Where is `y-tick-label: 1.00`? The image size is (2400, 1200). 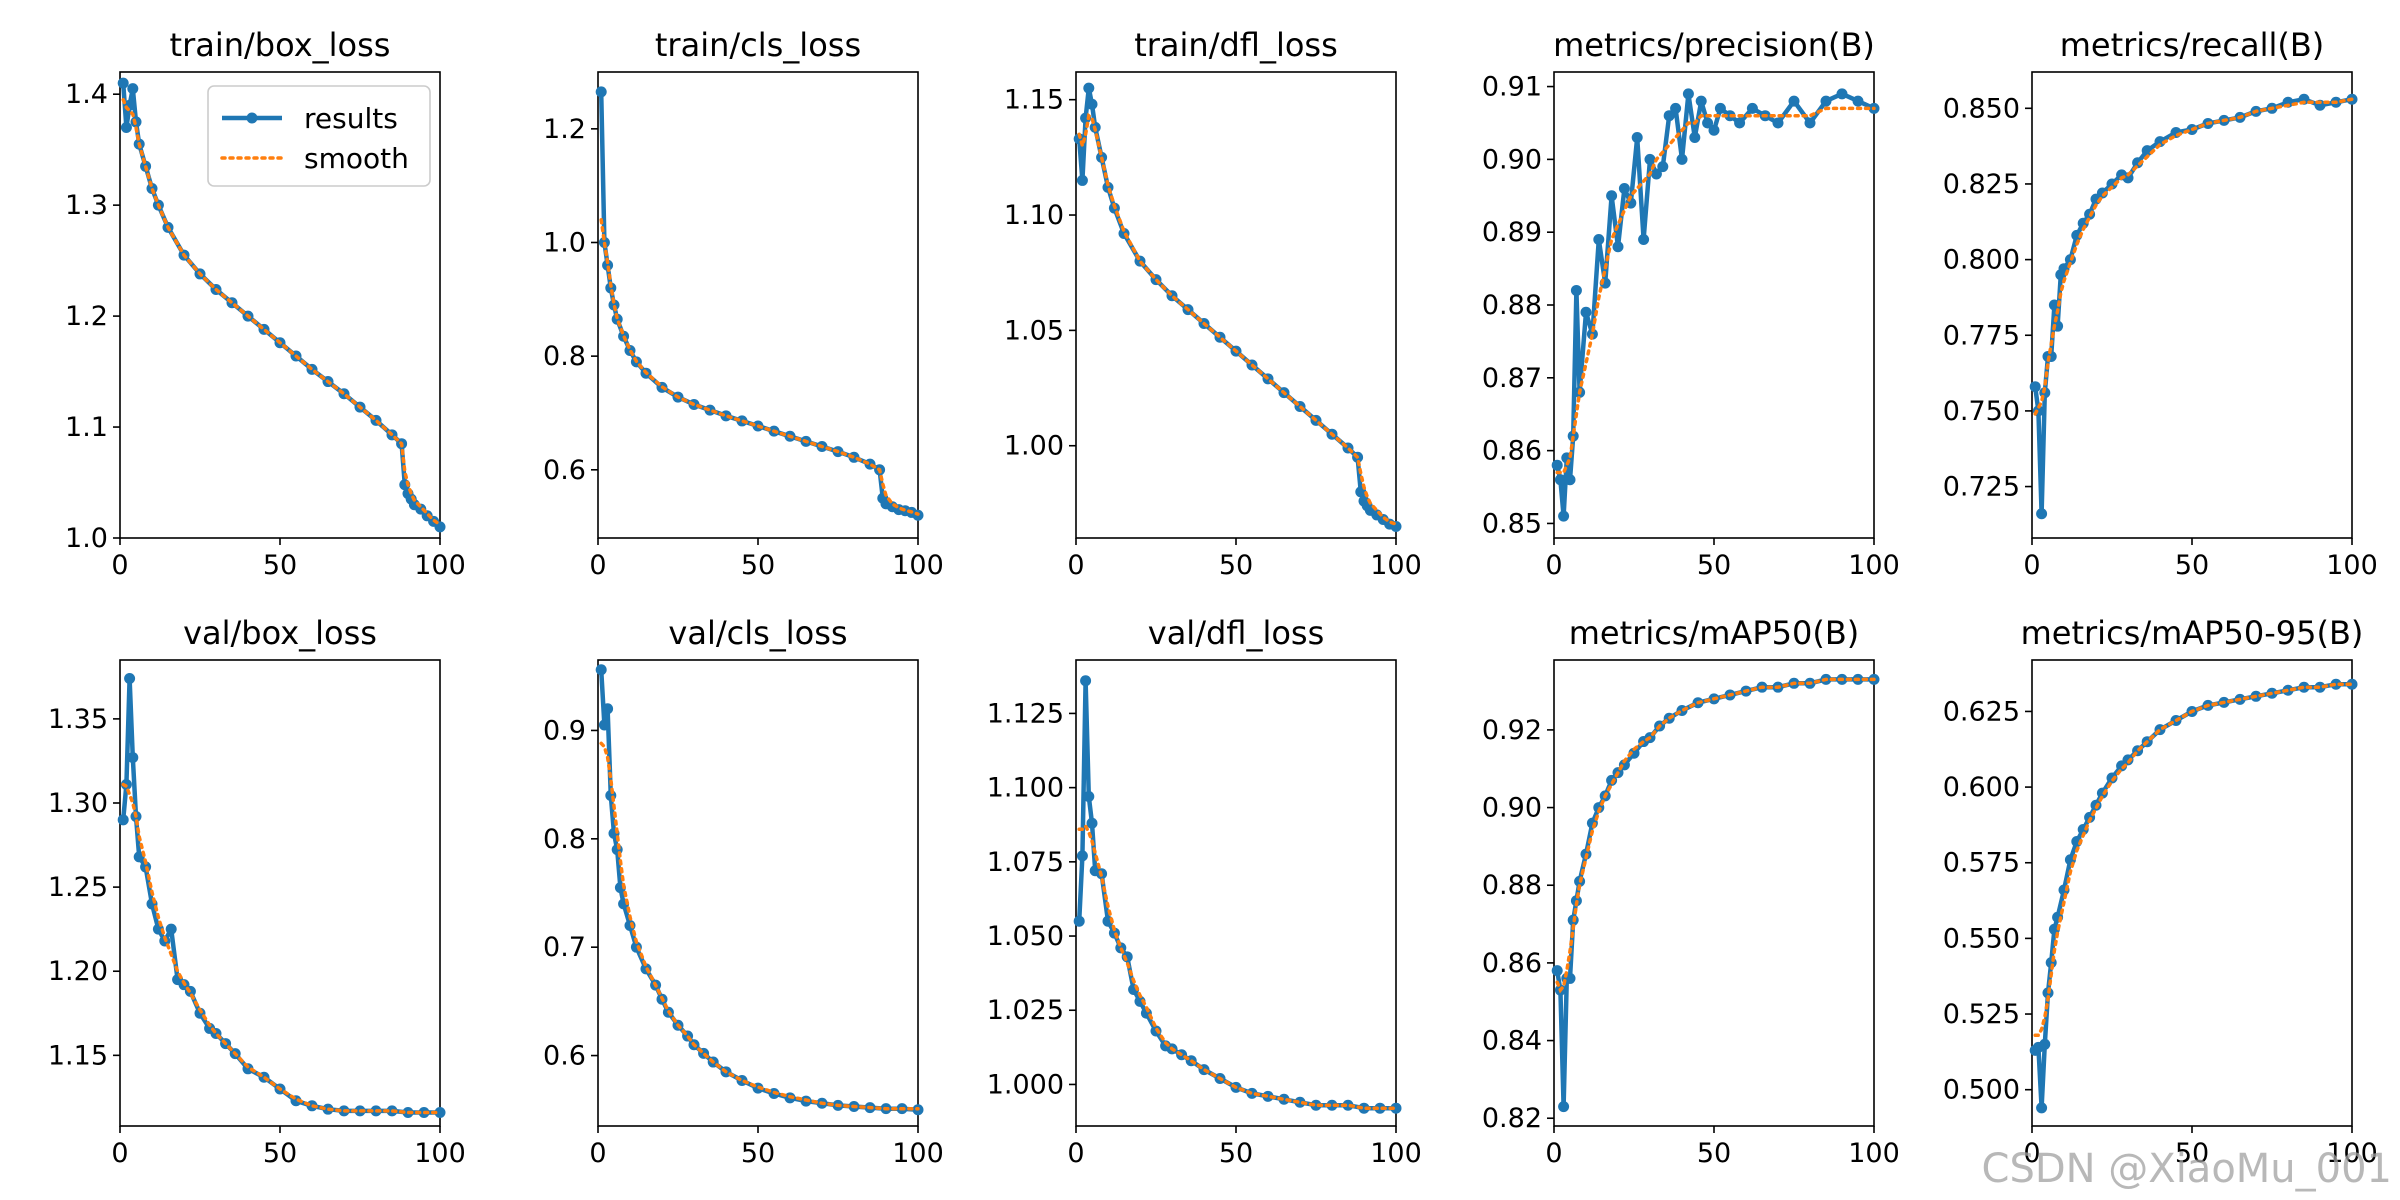
y-tick-label: 1.00 is located at coordinates (1034, 446).